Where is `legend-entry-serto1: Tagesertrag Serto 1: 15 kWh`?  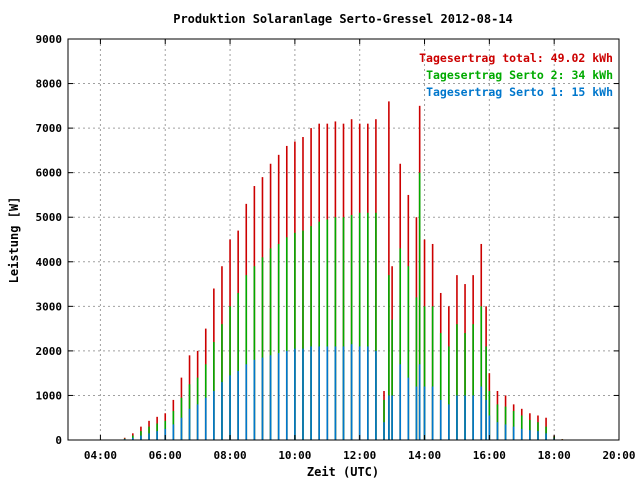 legend-entry-serto1: Tagesertrag Serto 1: 15 kWh is located at coordinates (519, 92).